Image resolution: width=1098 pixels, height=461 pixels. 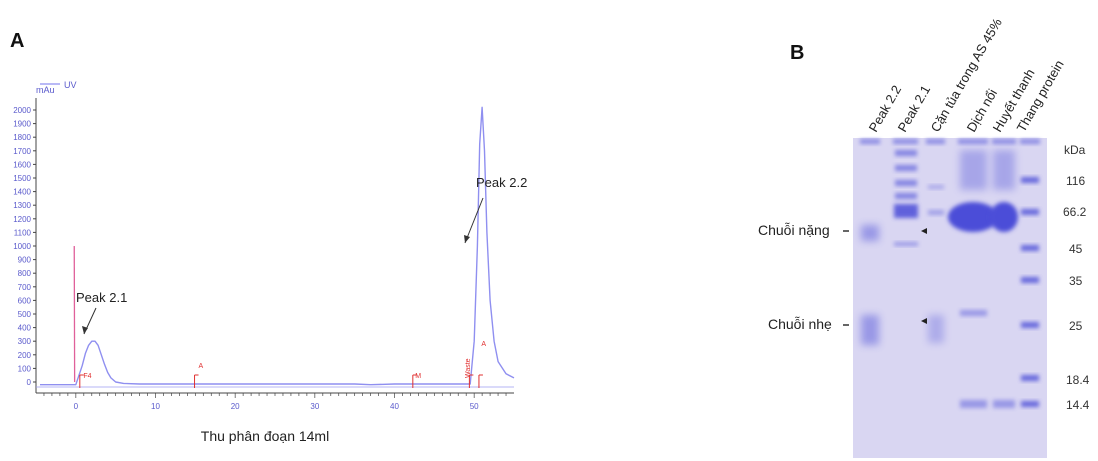 What do you see at coordinates (235, 406) in the screenshot?
I see `x-tick-label: 20` at bounding box center [235, 406].